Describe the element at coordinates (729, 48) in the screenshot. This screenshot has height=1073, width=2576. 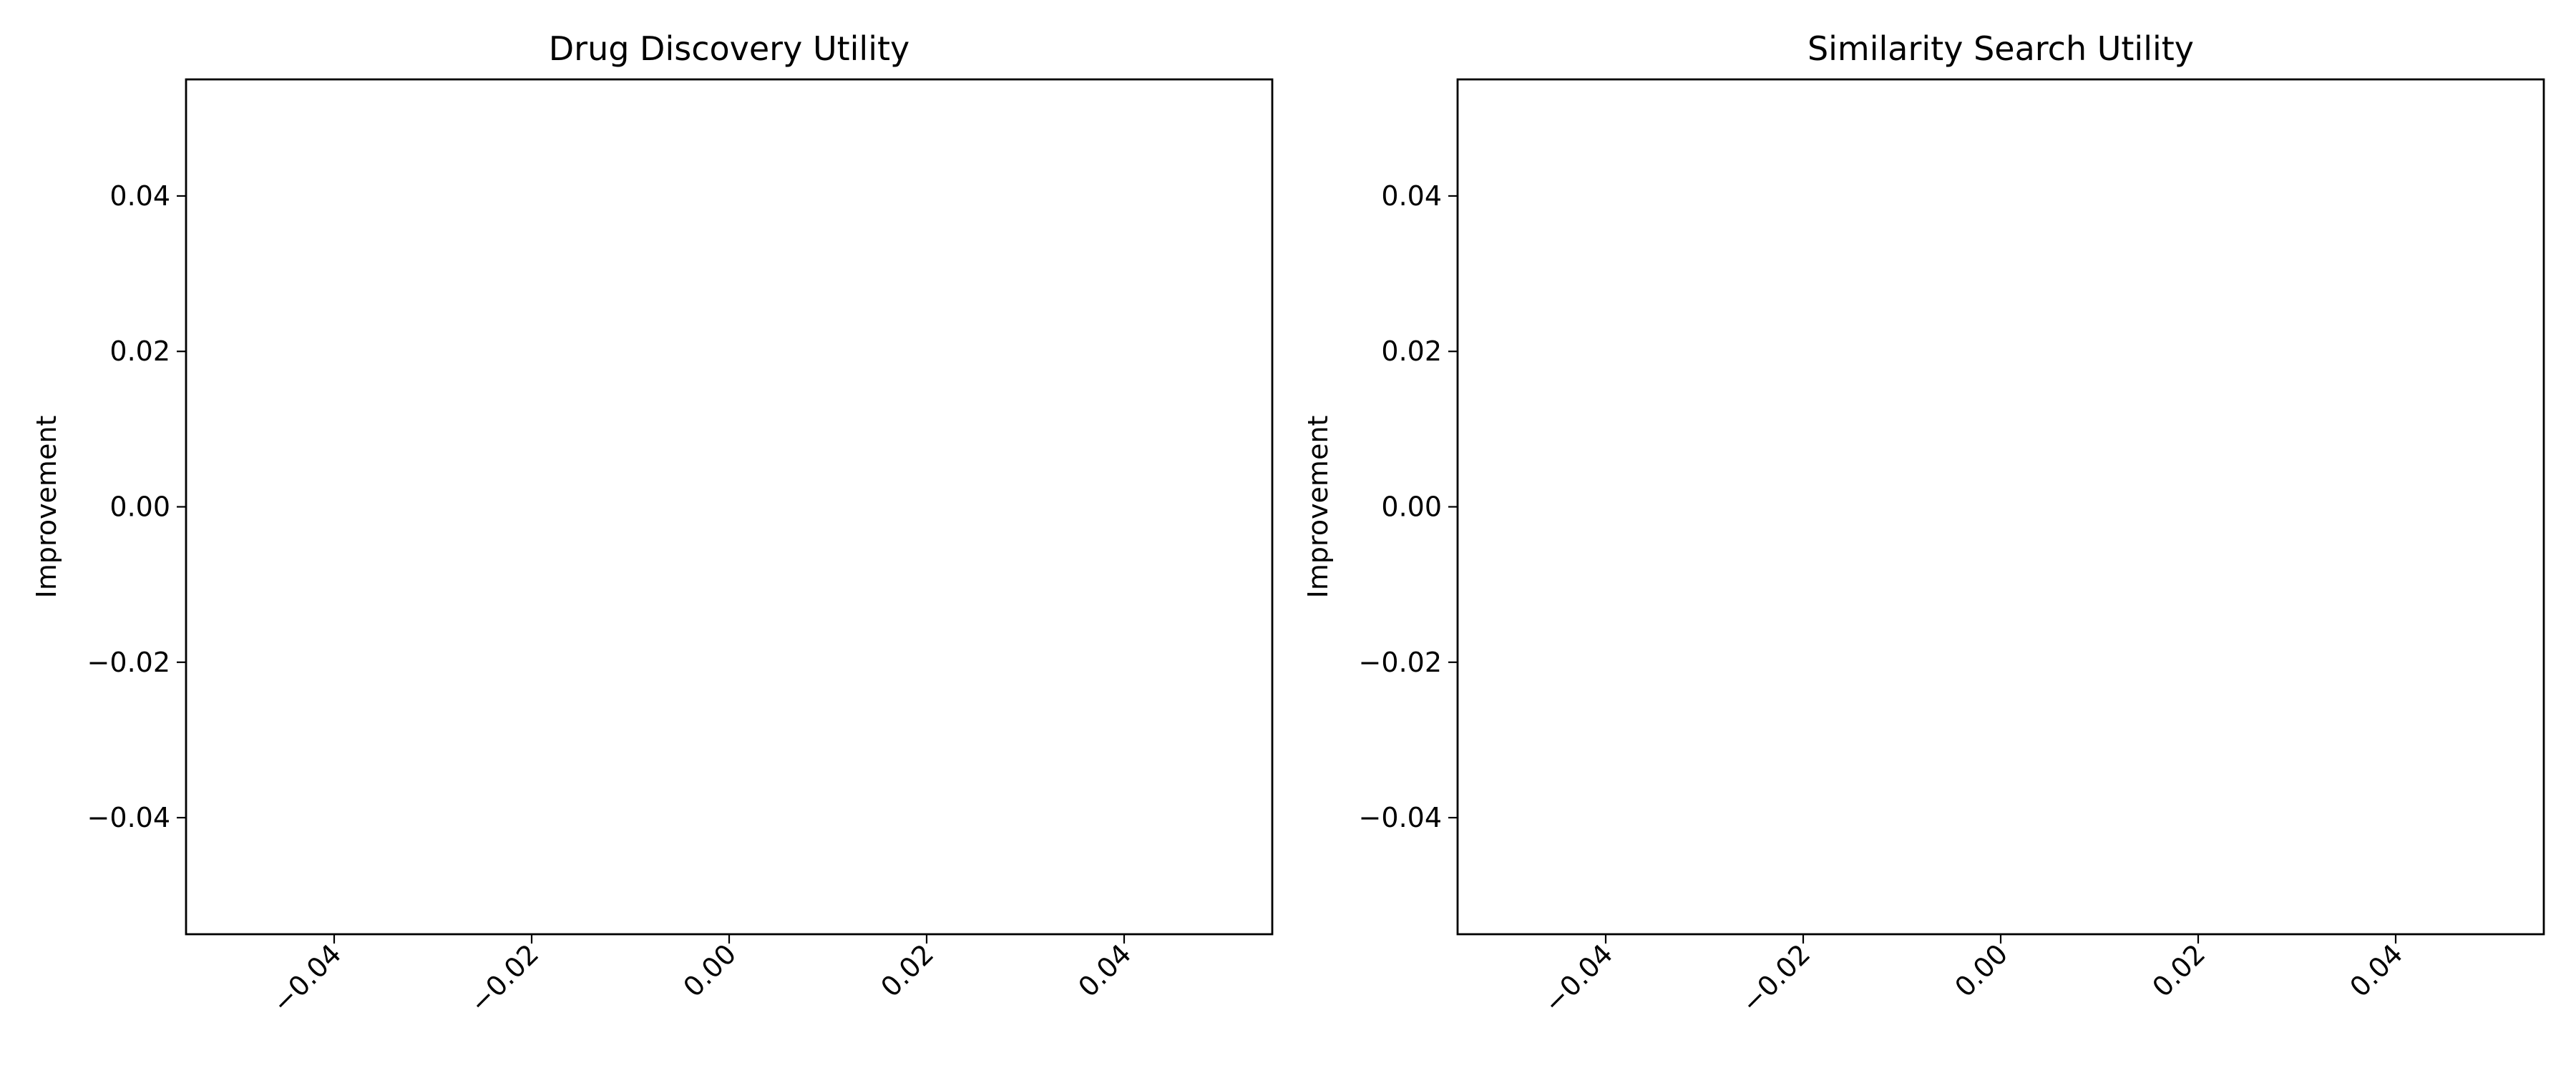
I see `chart-title: Drug Discovery Utility` at that location.